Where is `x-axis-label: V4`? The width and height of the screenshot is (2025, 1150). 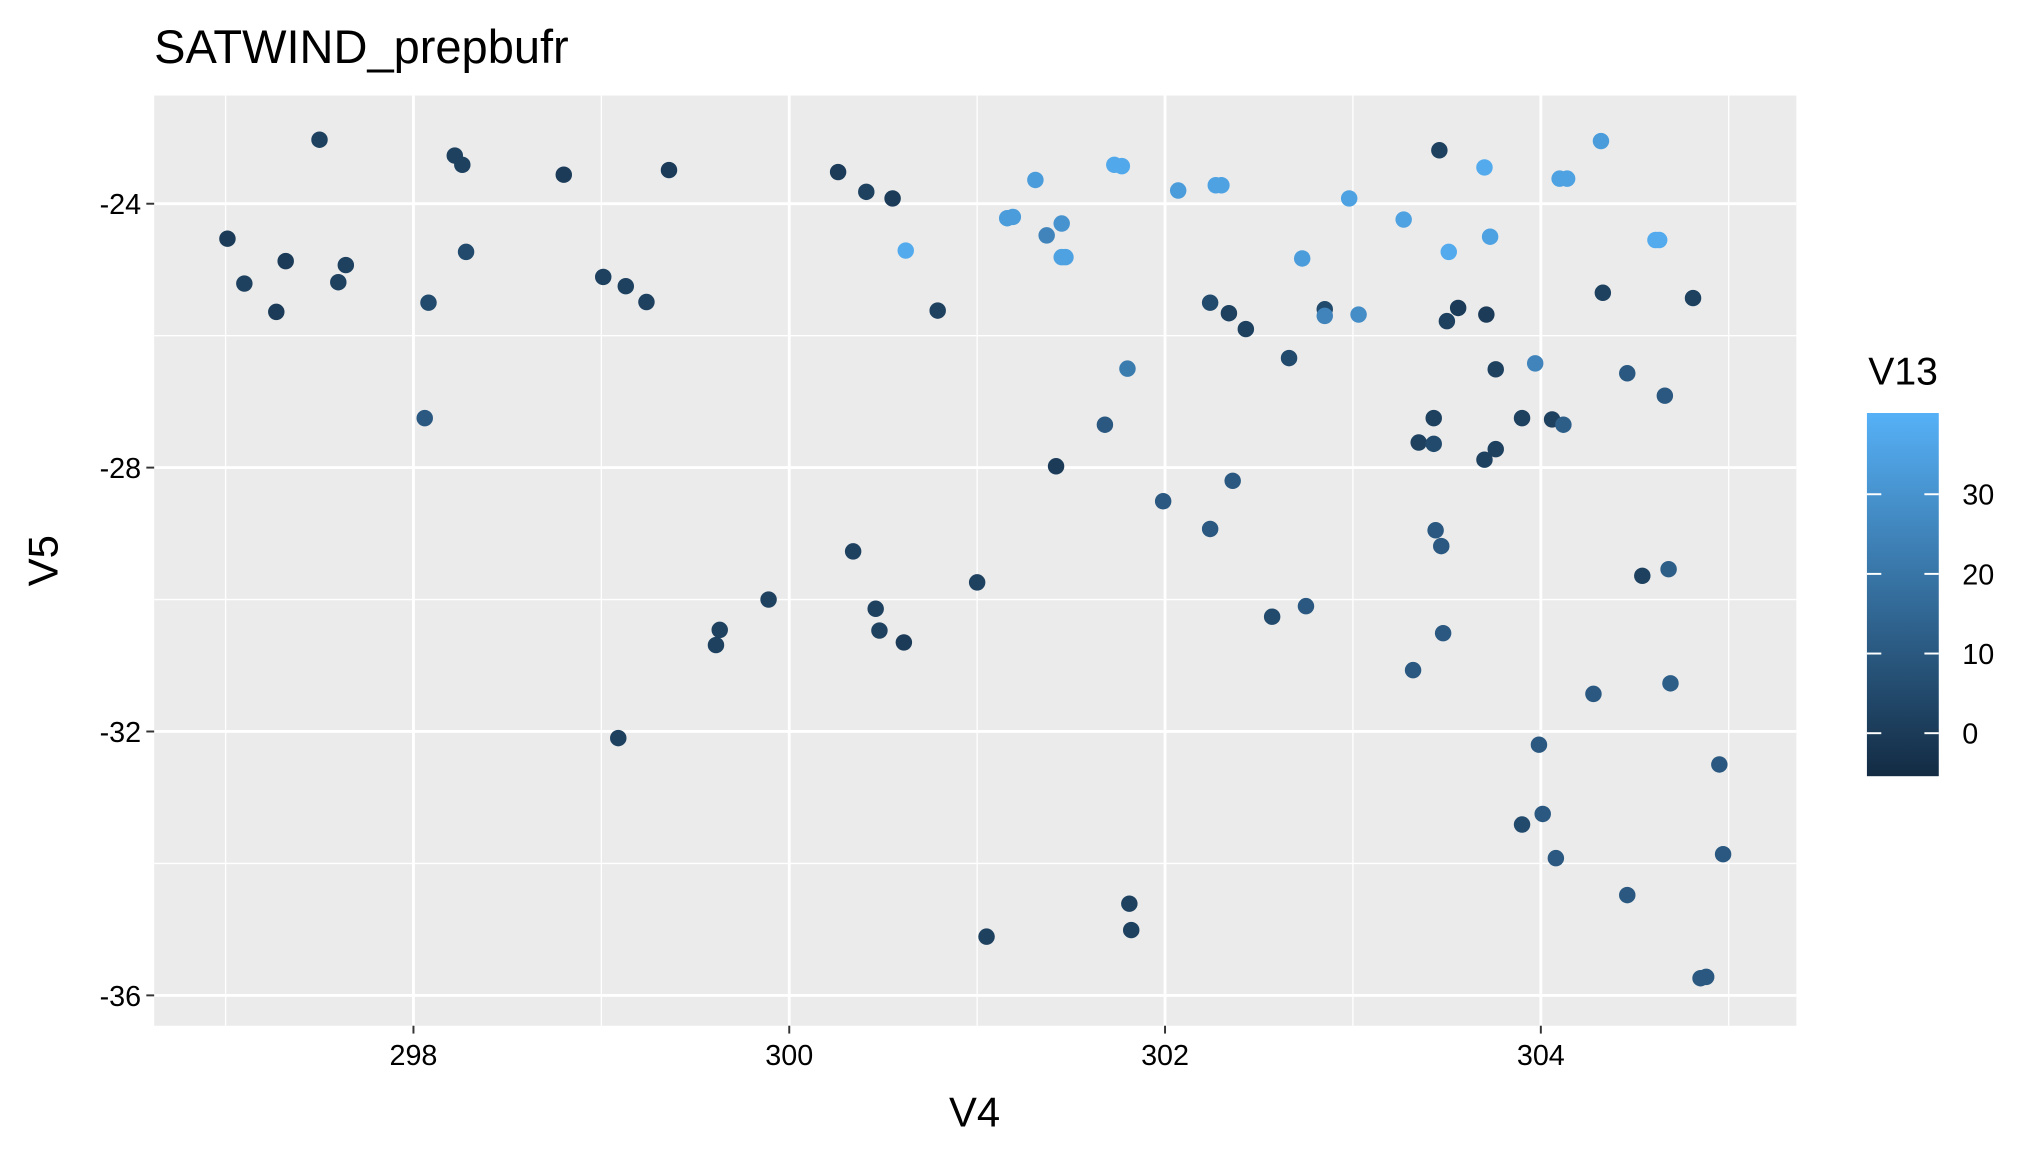 x-axis-label: V4 is located at coordinates (974, 1111).